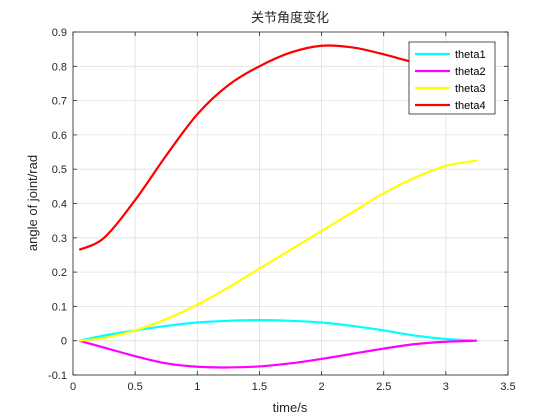 Image resolution: width=560 pixels, height=420 pixels. I want to click on legend-label-theta2: theta2, so click(470, 72).